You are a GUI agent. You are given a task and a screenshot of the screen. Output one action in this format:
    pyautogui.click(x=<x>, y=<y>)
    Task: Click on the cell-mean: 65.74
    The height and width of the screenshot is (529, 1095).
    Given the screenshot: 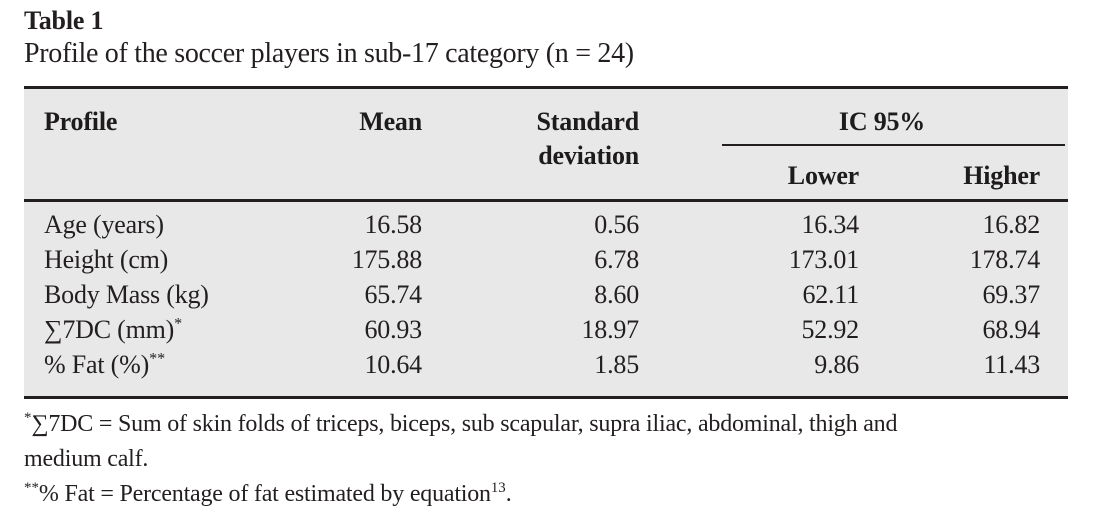 What is the action you would take?
    pyautogui.click(x=393, y=294)
    